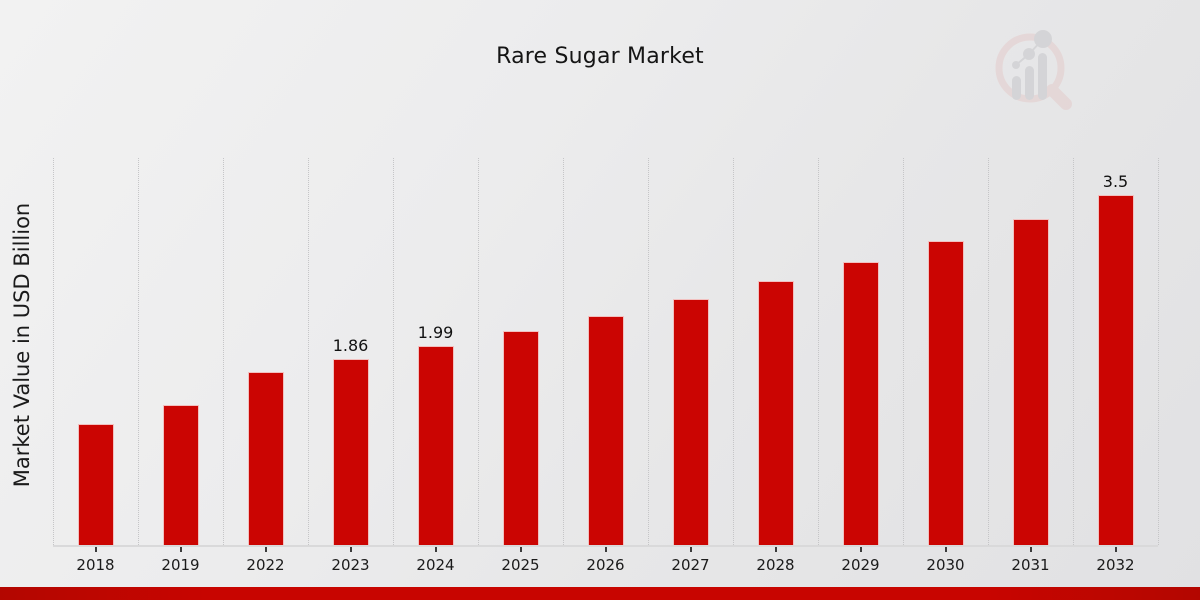 The height and width of the screenshot is (600, 1200). Describe the element at coordinates (350, 345) in the screenshot. I see `bar-value-label-2023: 1.86` at that location.